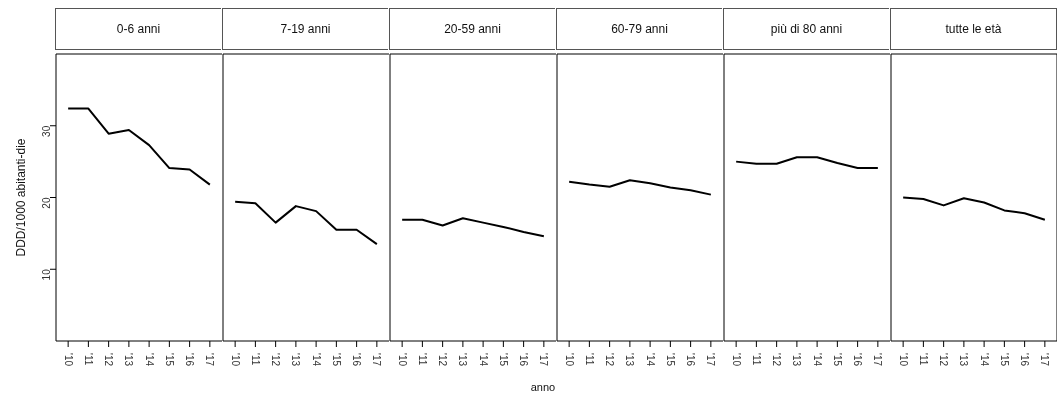 This screenshot has height=400, width=1057. I want to click on panel-strip: più di 80 anni, so click(806, 29).